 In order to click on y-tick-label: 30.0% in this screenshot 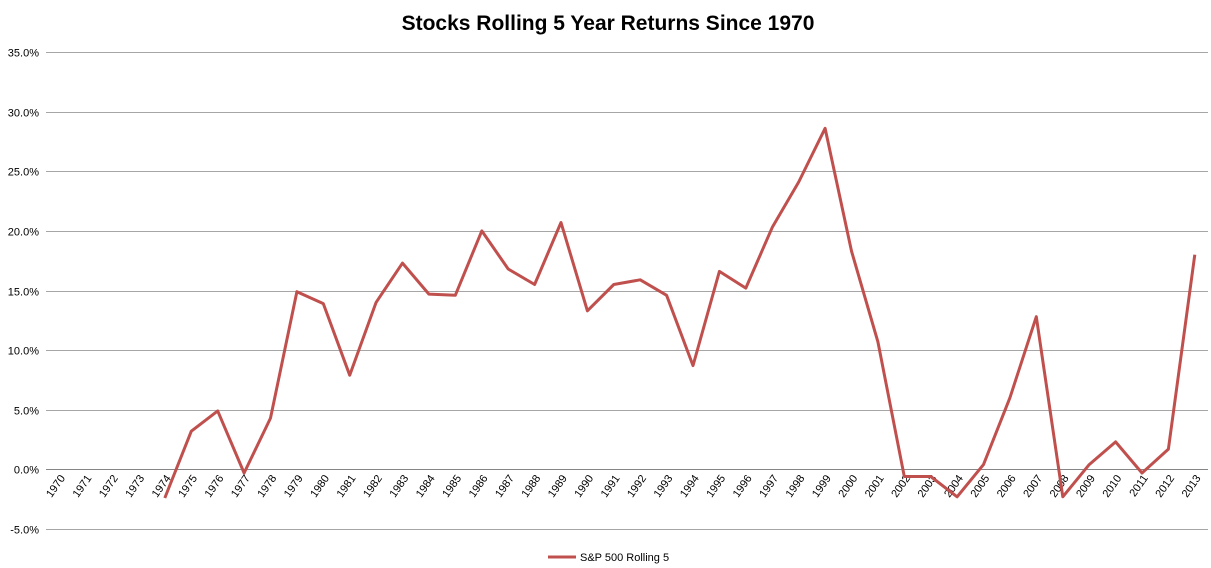, I will do `click(23, 114)`.